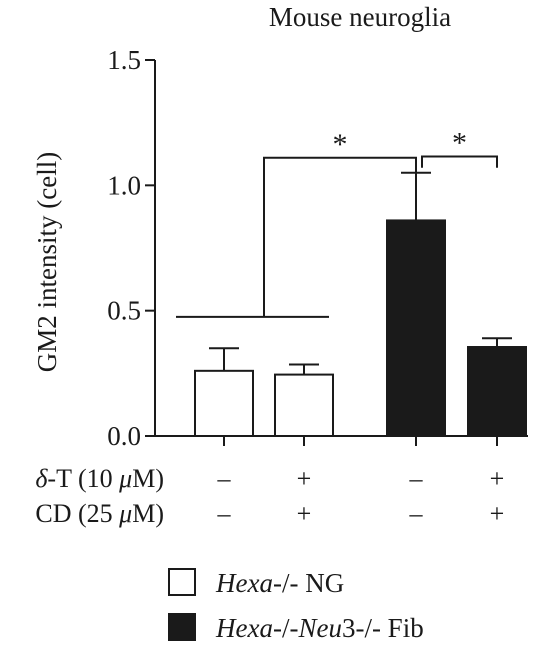  I want to click on y-axis-label: GM2 intensity (cell), so click(47, 262).